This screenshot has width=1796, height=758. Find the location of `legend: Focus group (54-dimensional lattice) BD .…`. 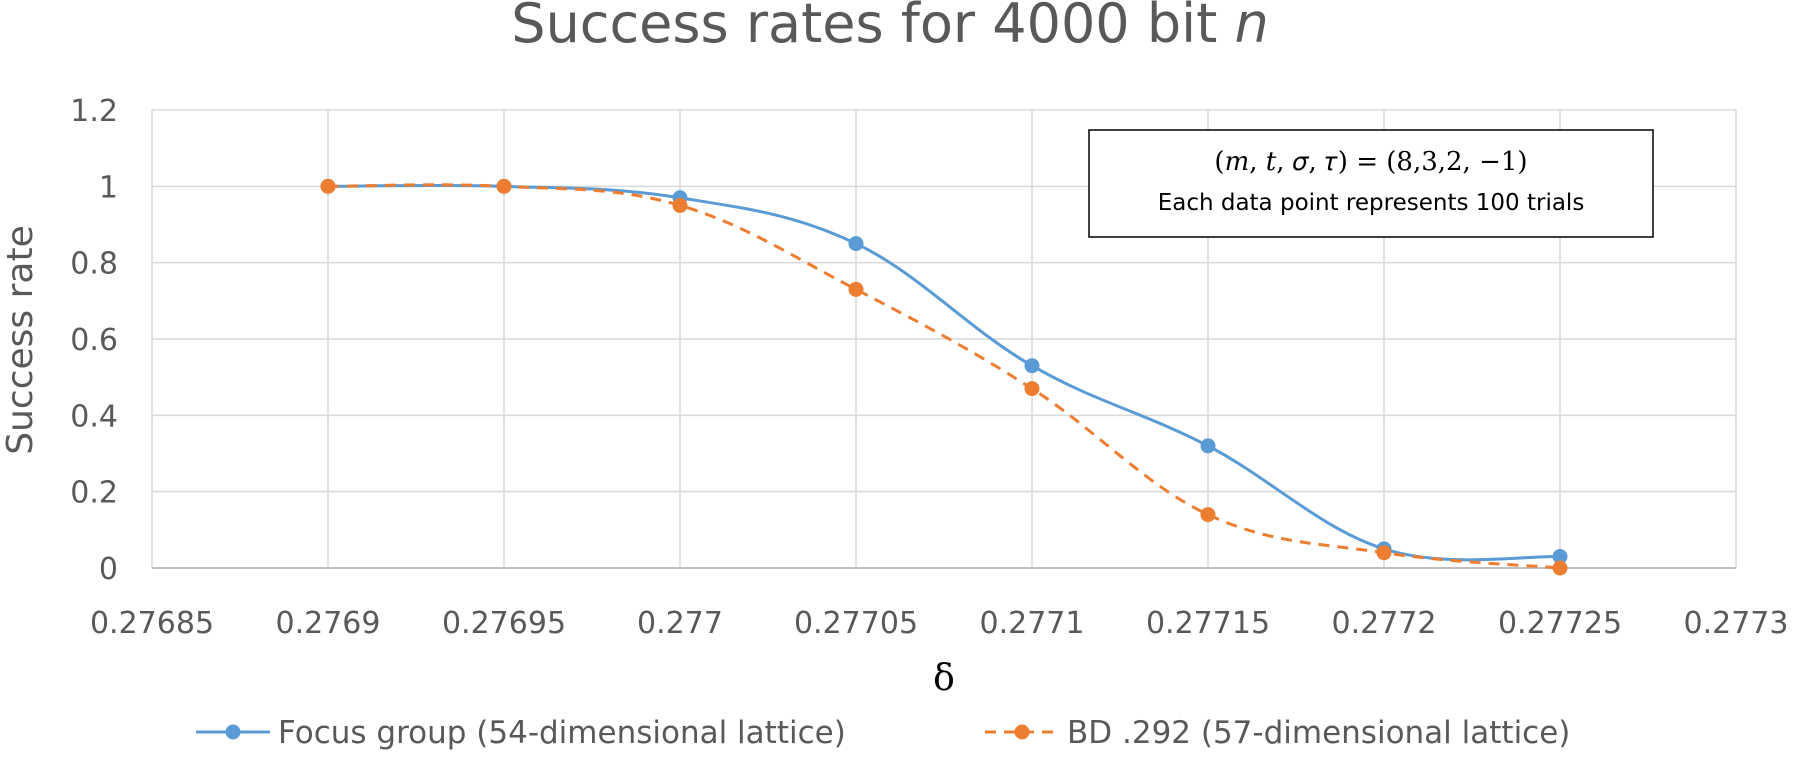

legend: Focus group (54-dimensional lattice) BD .… is located at coordinates (883, 733).